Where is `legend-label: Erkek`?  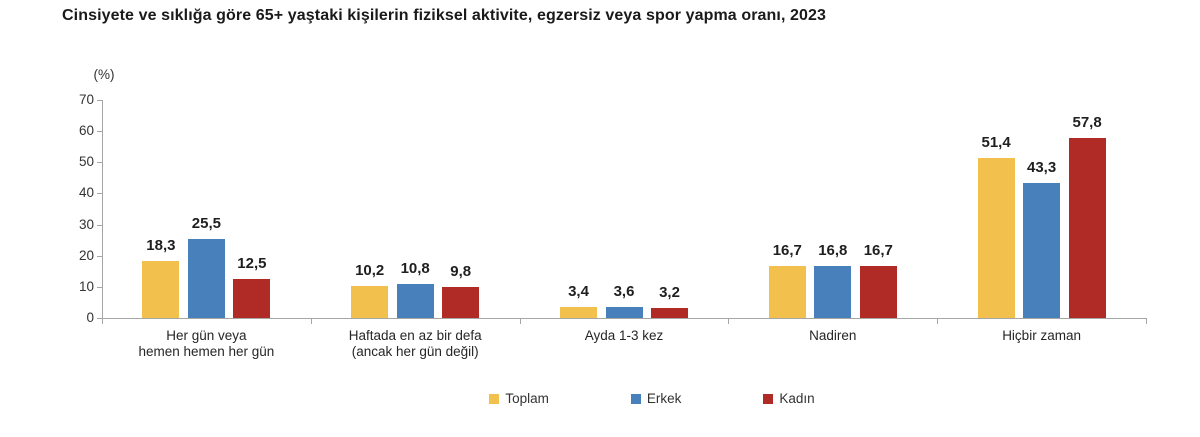 legend-label: Erkek is located at coordinates (664, 398).